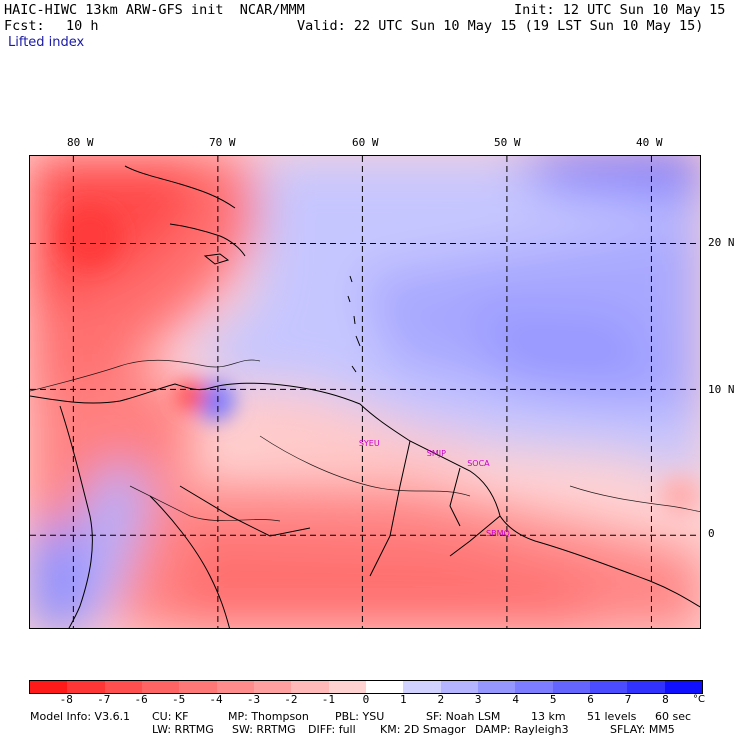 This screenshot has height=740, width=740. Describe the element at coordinates (649, 142) in the screenshot. I see `lon-label-40w: 40 W` at that location.